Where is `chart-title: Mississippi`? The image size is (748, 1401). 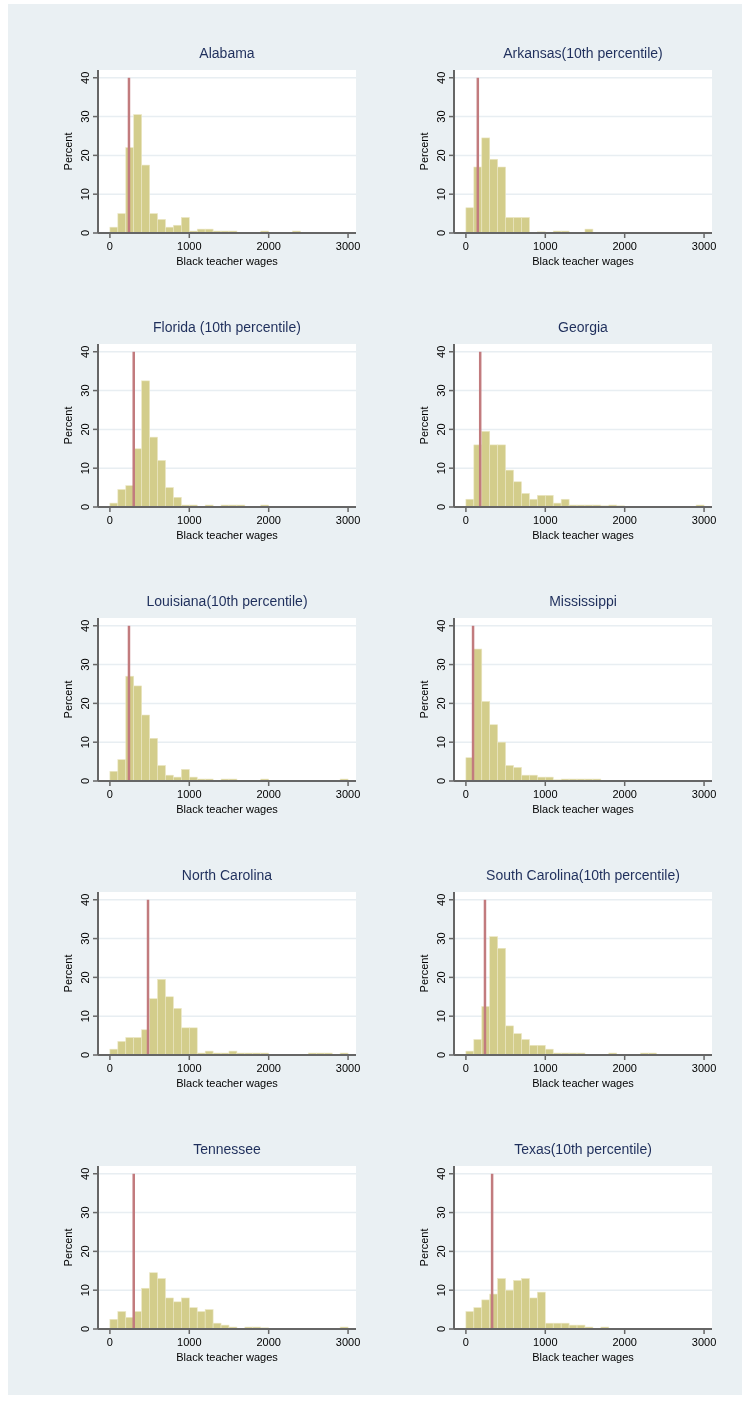 chart-title: Mississippi is located at coordinates (583, 601).